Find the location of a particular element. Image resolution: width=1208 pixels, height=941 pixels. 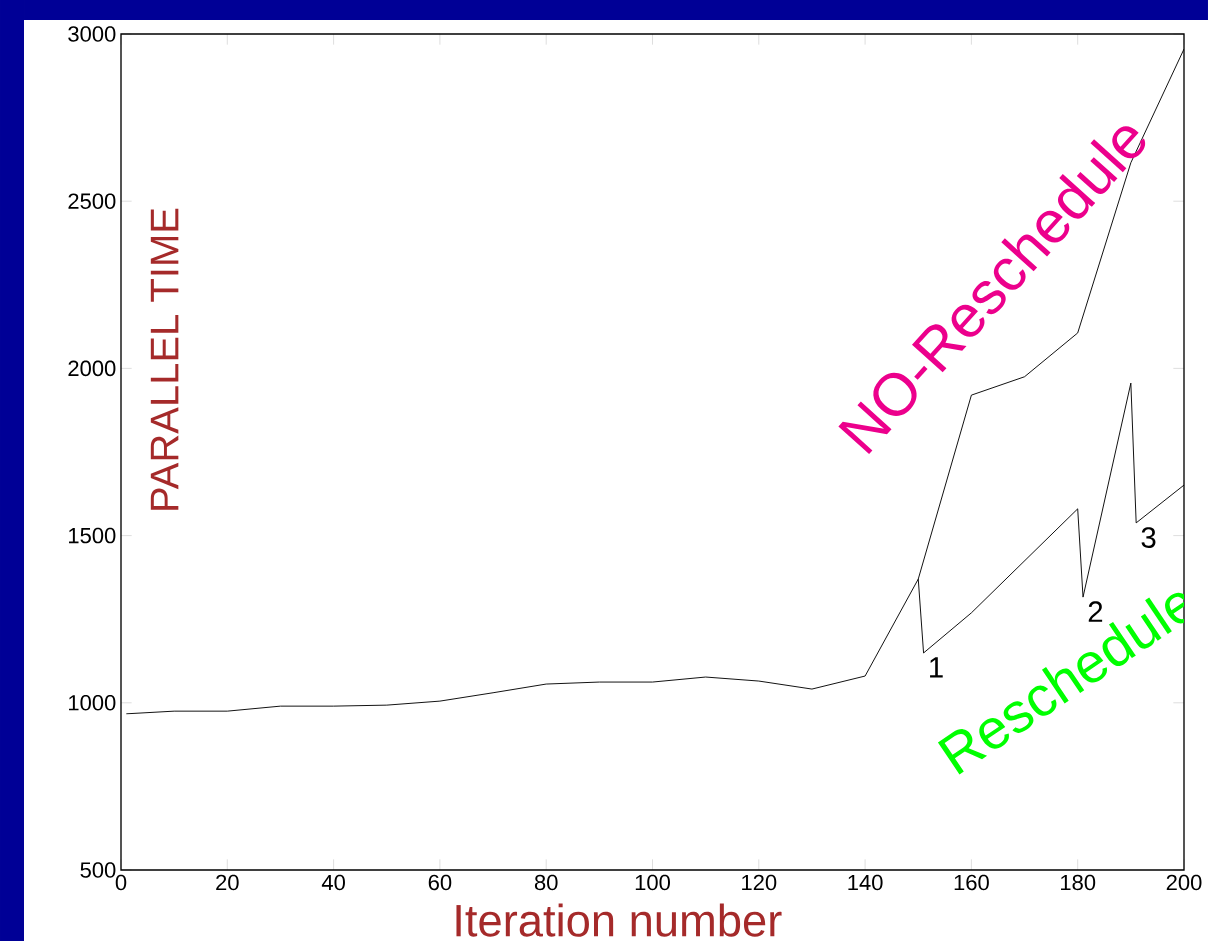

x-axis-title: Iteration number is located at coordinates (619, 920).